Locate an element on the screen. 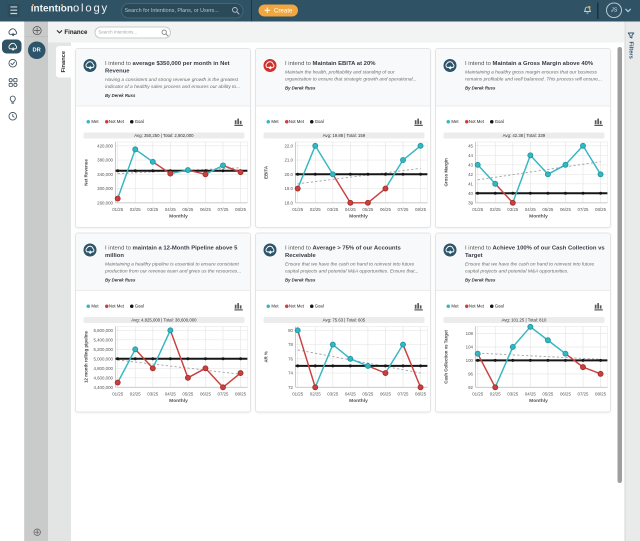 Image resolution: width=640 pixels, height=541 pixels. svg-text: 5,200,000 is located at coordinates (103, 349).